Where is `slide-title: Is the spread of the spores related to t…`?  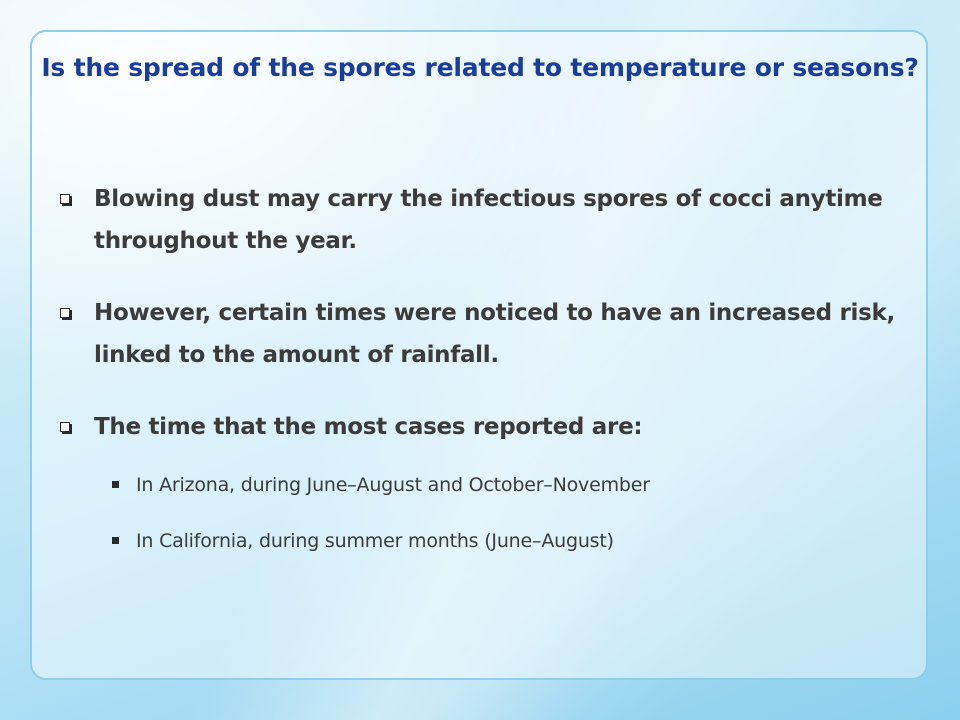 slide-title: Is the spread of the spores related to t… is located at coordinates (480, 67).